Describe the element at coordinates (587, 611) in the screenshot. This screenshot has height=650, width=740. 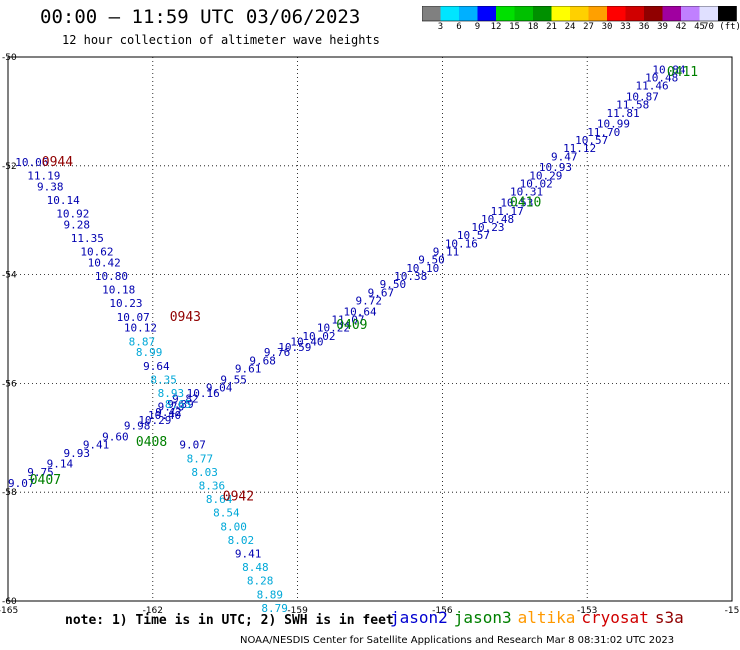
I see `lon-tick-label: -153` at that location.